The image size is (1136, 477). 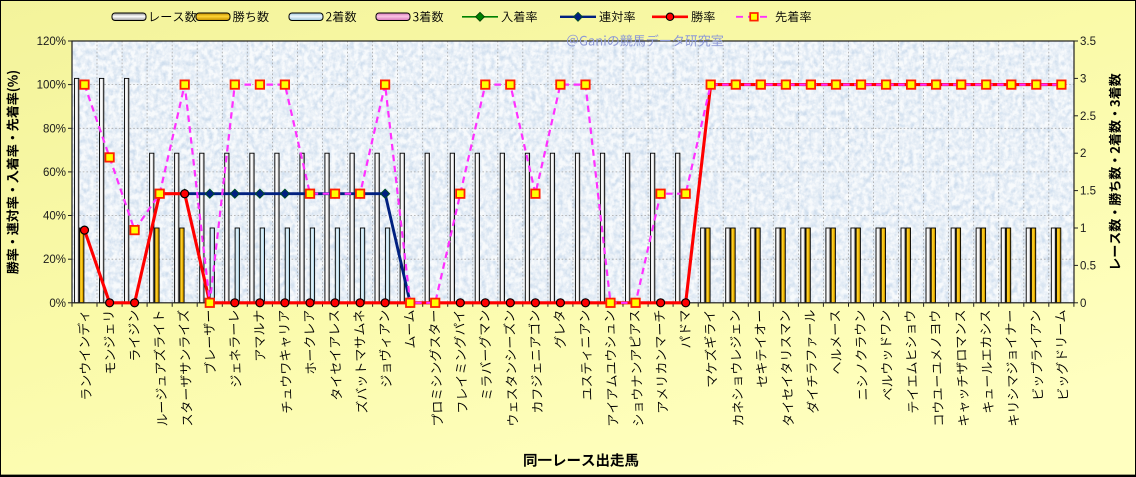 What do you see at coordinates (54, 173) in the screenshot?
I see `svg-text: 60%` at bounding box center [54, 173].